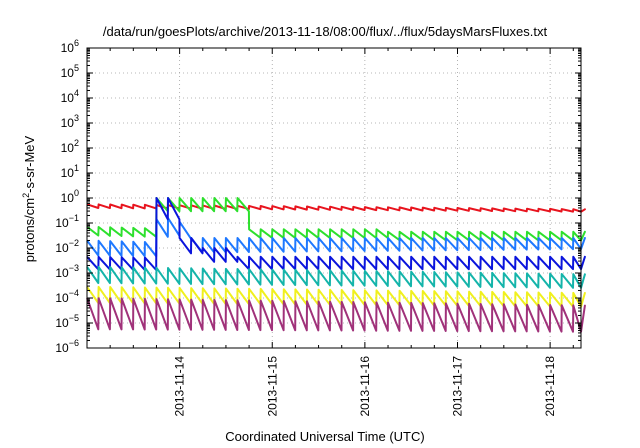 The image size is (640, 448). I want to click on y-tick-exponent: −1, so click(74, 218).